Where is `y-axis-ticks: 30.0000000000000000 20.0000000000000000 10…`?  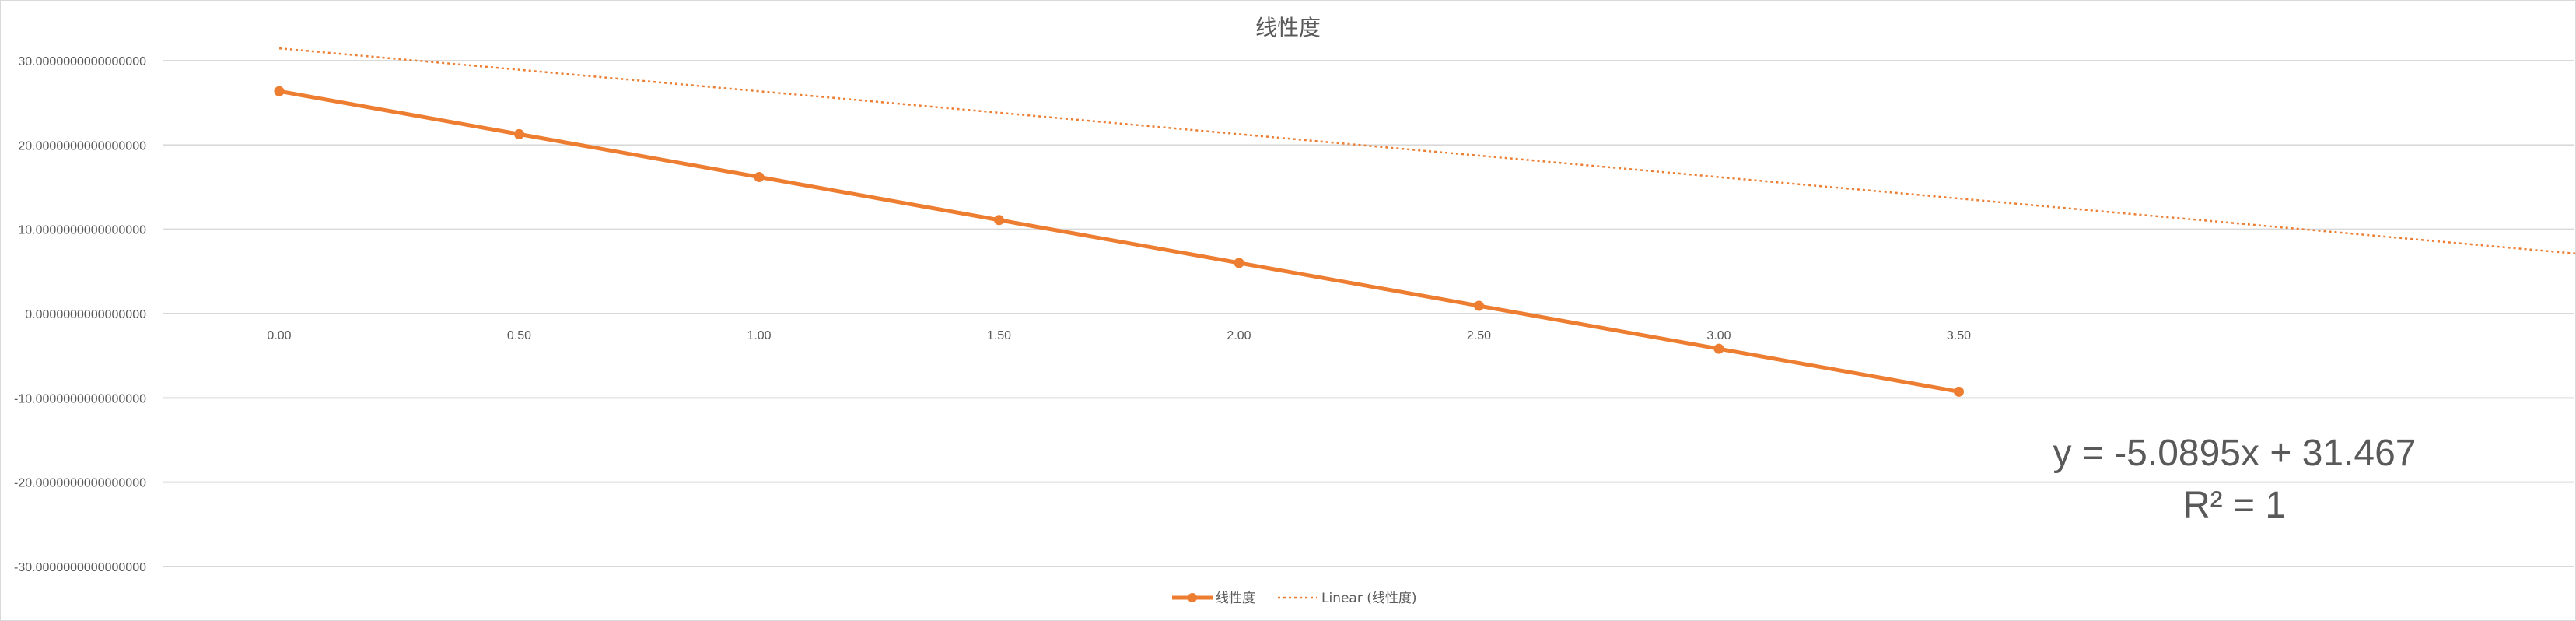
y-axis-ticks: 30.0000000000000000 20.0000000000000000 10… is located at coordinates (80, 314).